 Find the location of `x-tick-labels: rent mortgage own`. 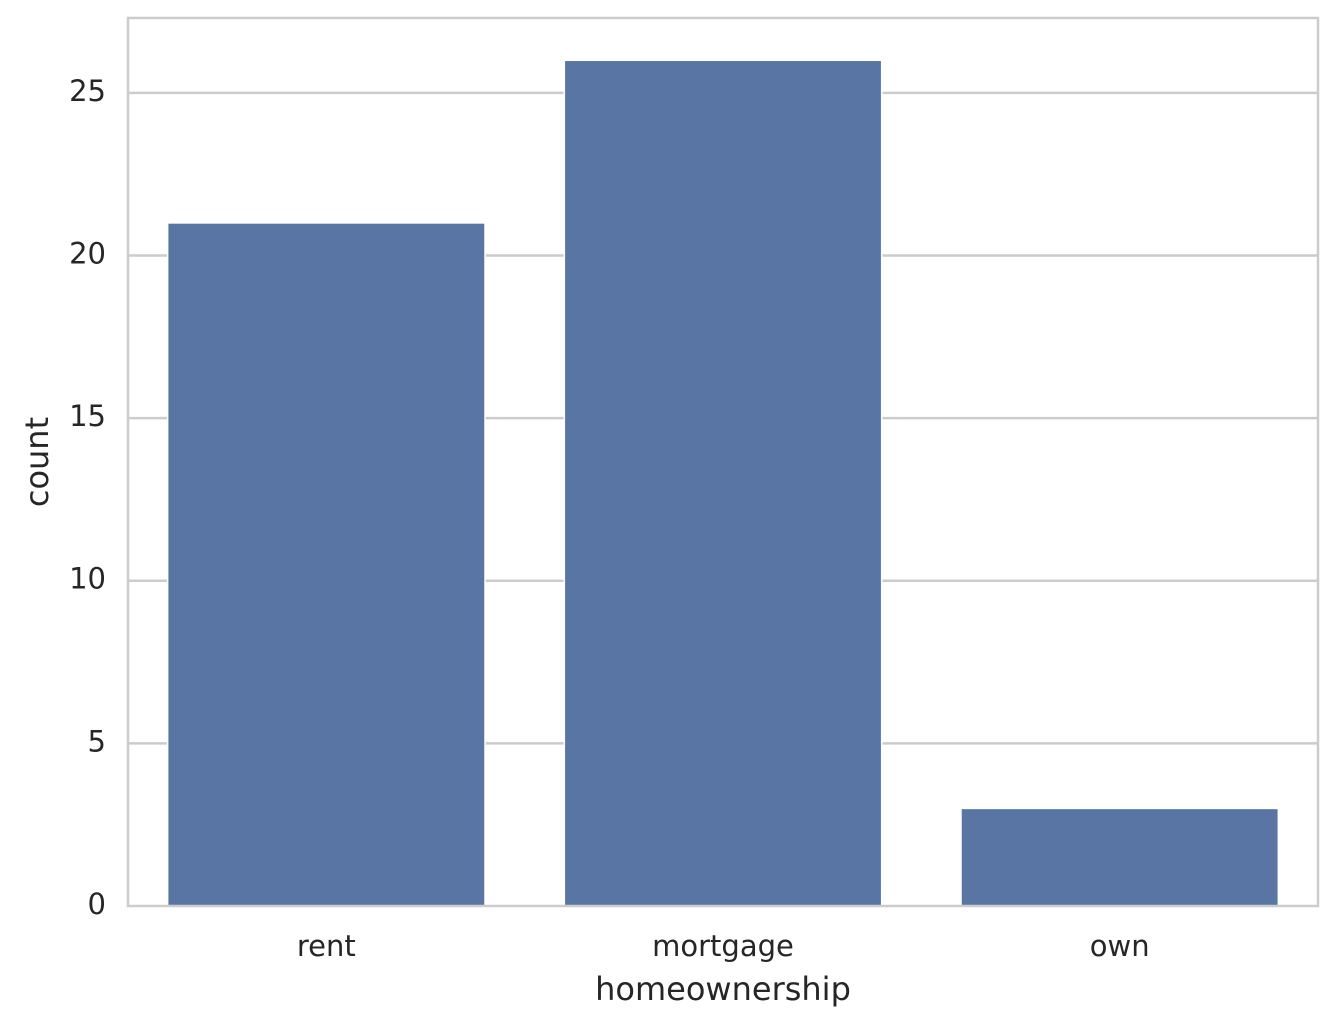

x-tick-labels: rent mortgage own is located at coordinates (723, 946).